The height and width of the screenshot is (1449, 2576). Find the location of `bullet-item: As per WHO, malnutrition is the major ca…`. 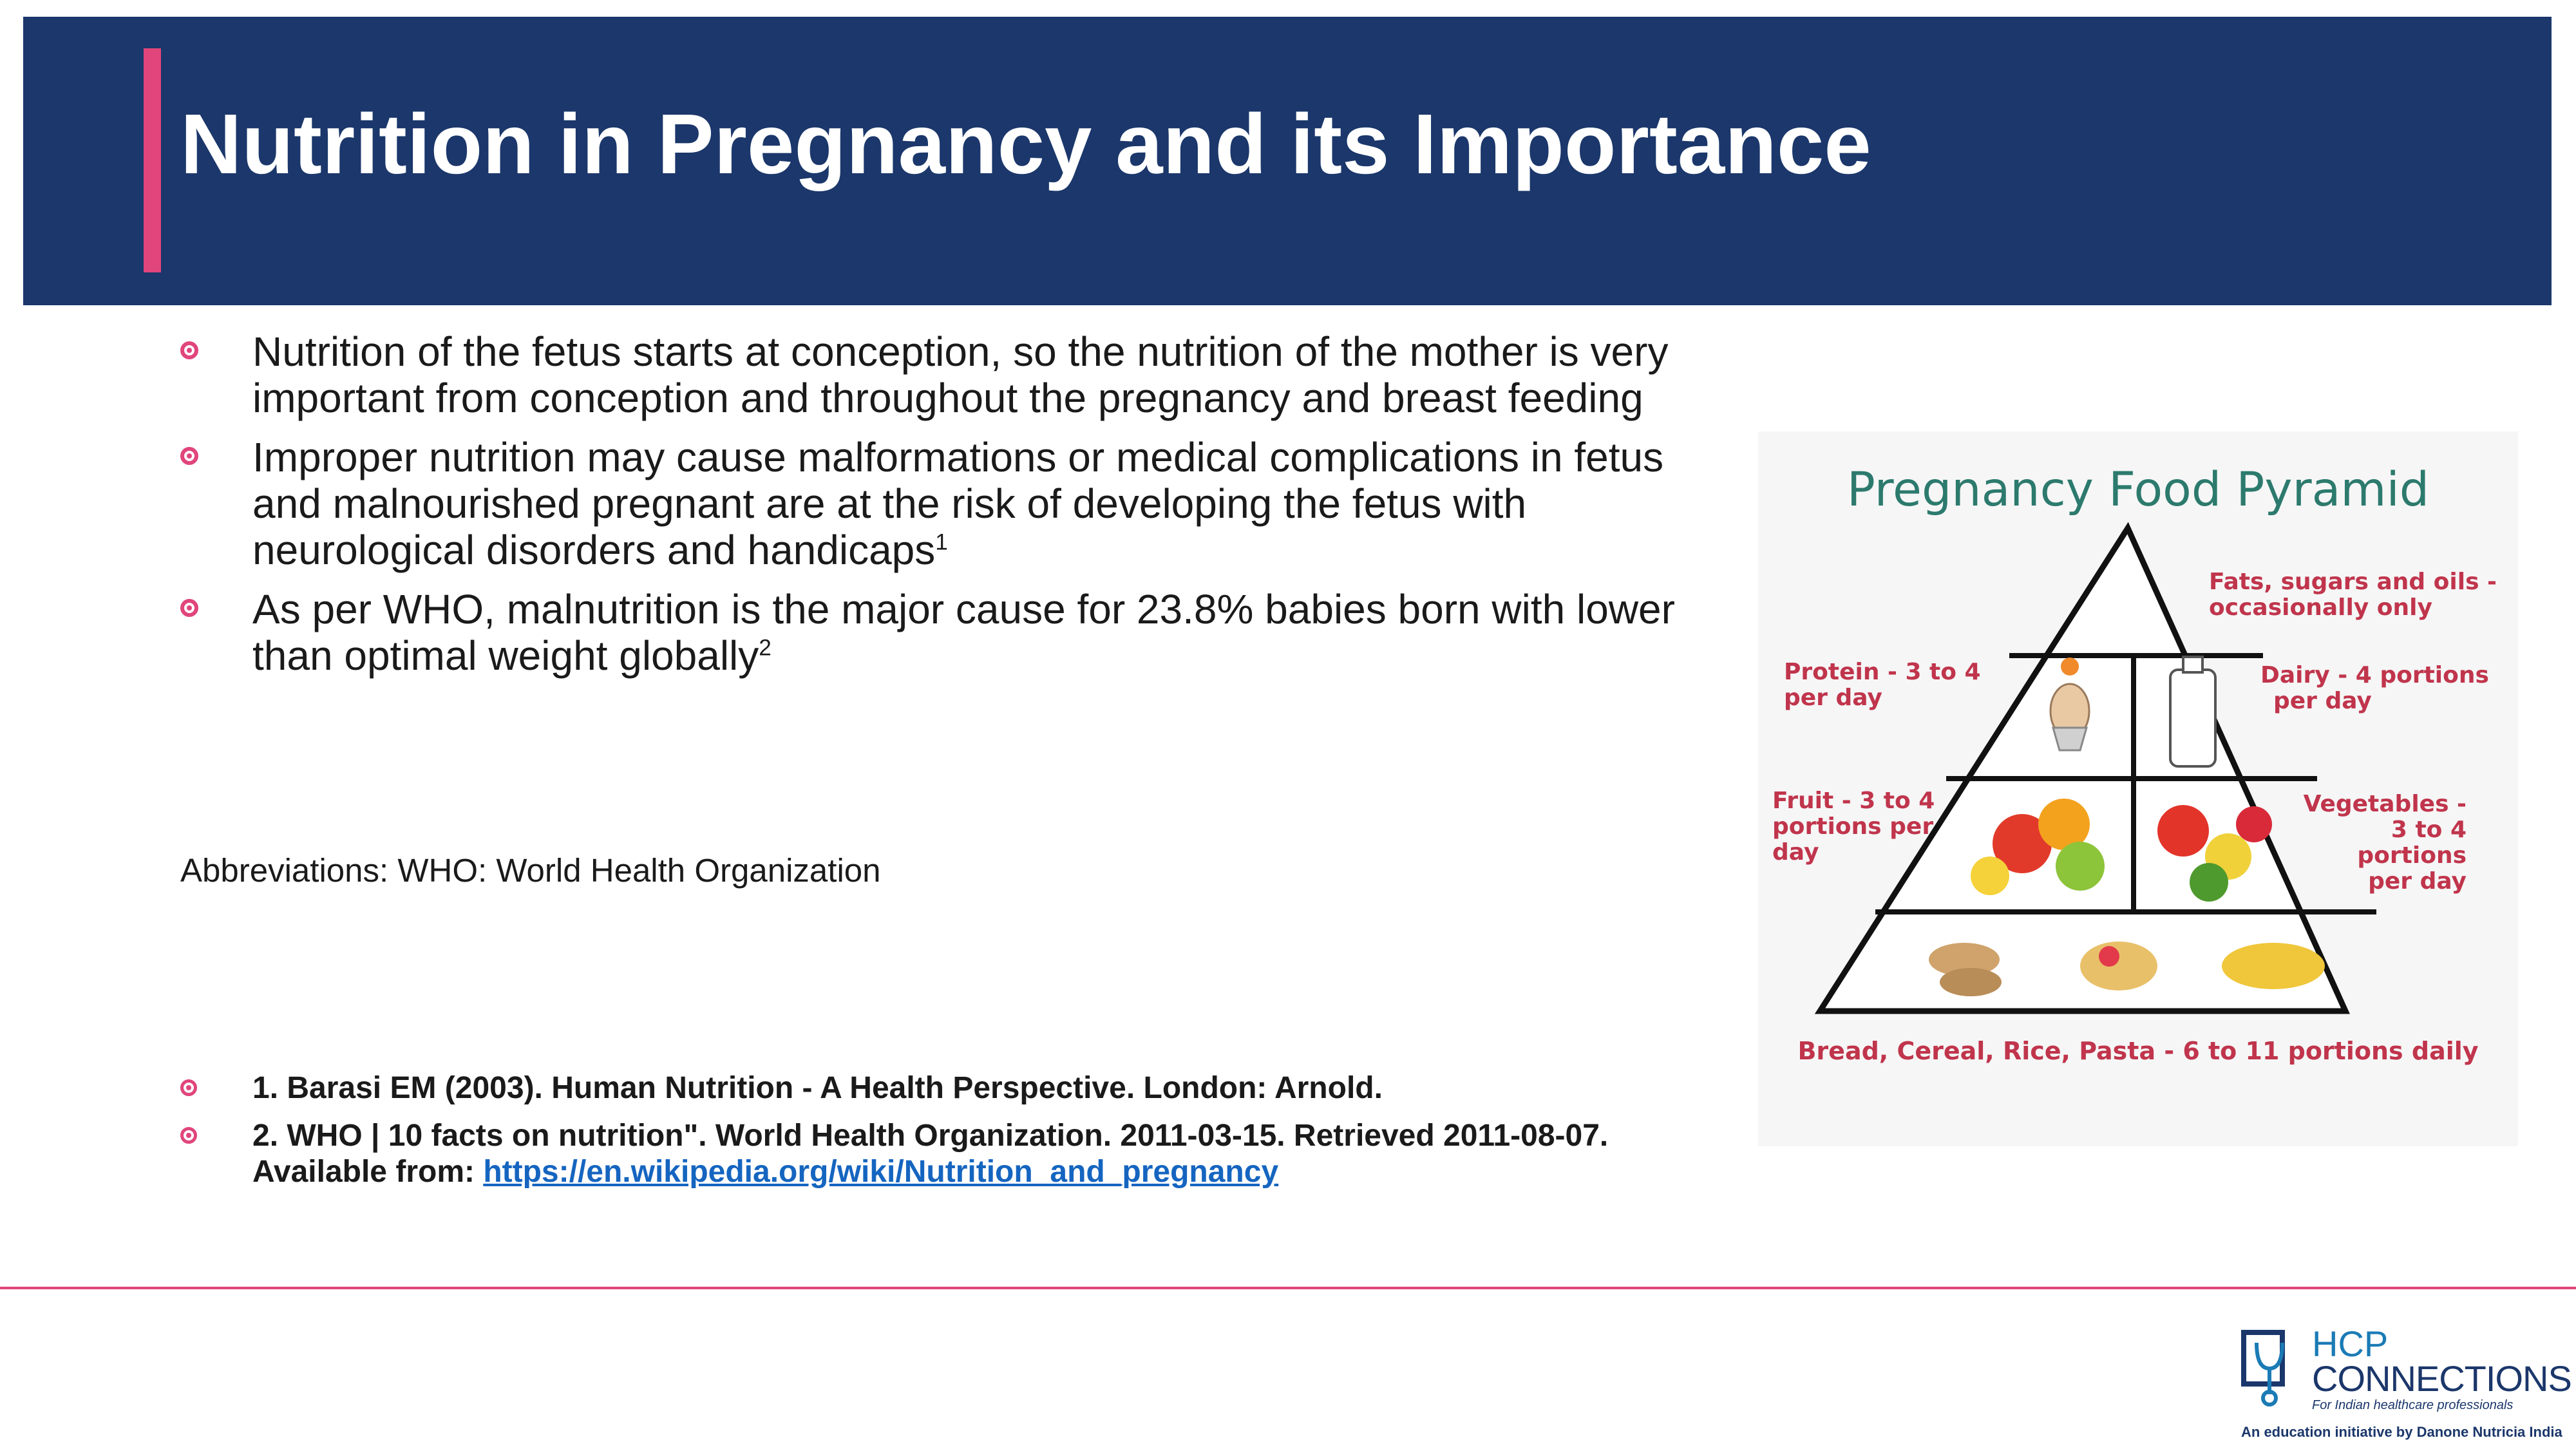

bullet-item: As per WHO, malnutrition is the major ca… is located at coordinates (959, 633).